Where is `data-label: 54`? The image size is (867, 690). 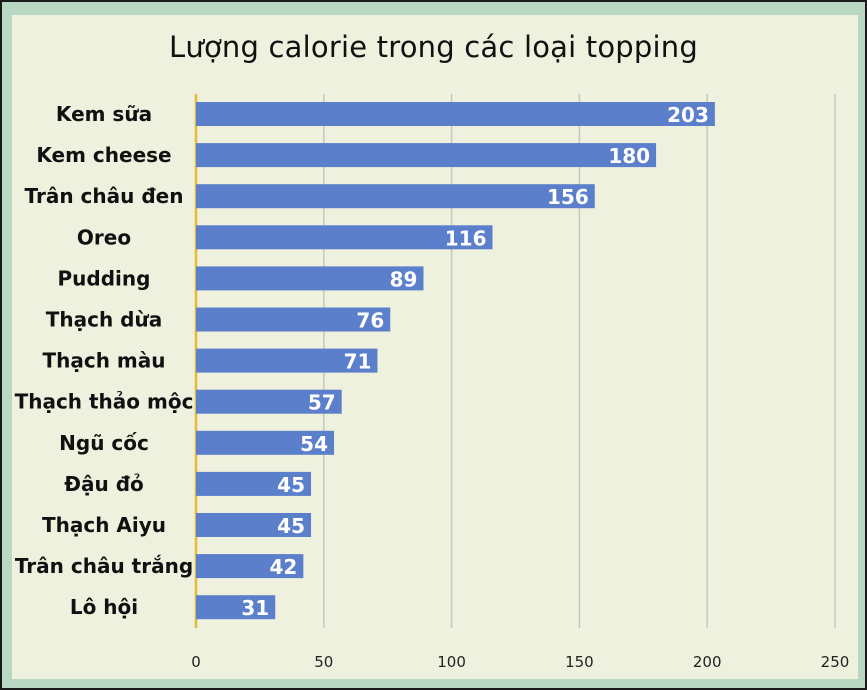
data-label: 54 is located at coordinates (314, 444).